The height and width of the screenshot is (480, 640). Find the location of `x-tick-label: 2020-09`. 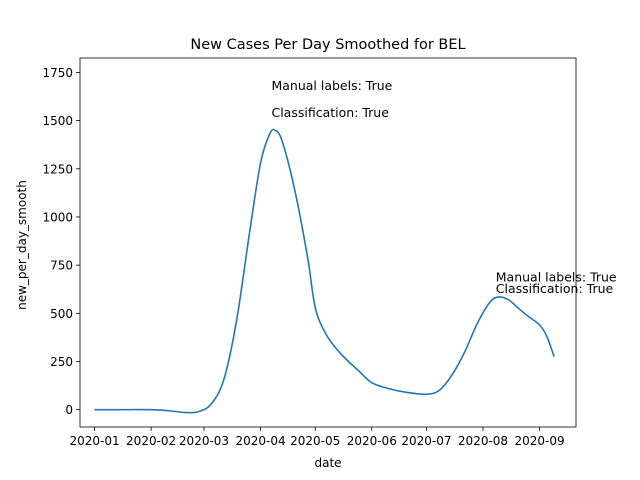

x-tick-label: 2020-09 is located at coordinates (539, 441).